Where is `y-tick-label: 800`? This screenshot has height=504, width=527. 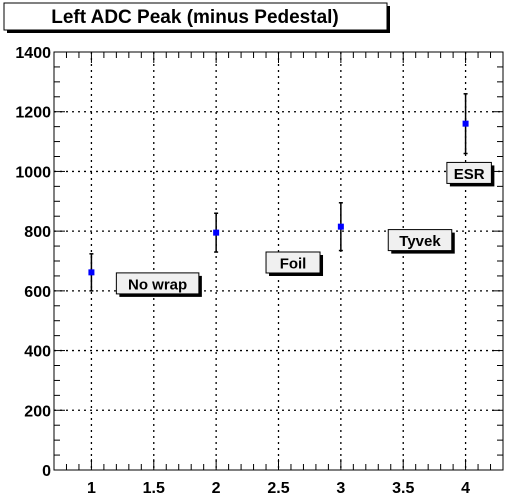 y-tick-label: 800 is located at coordinates (37, 232).